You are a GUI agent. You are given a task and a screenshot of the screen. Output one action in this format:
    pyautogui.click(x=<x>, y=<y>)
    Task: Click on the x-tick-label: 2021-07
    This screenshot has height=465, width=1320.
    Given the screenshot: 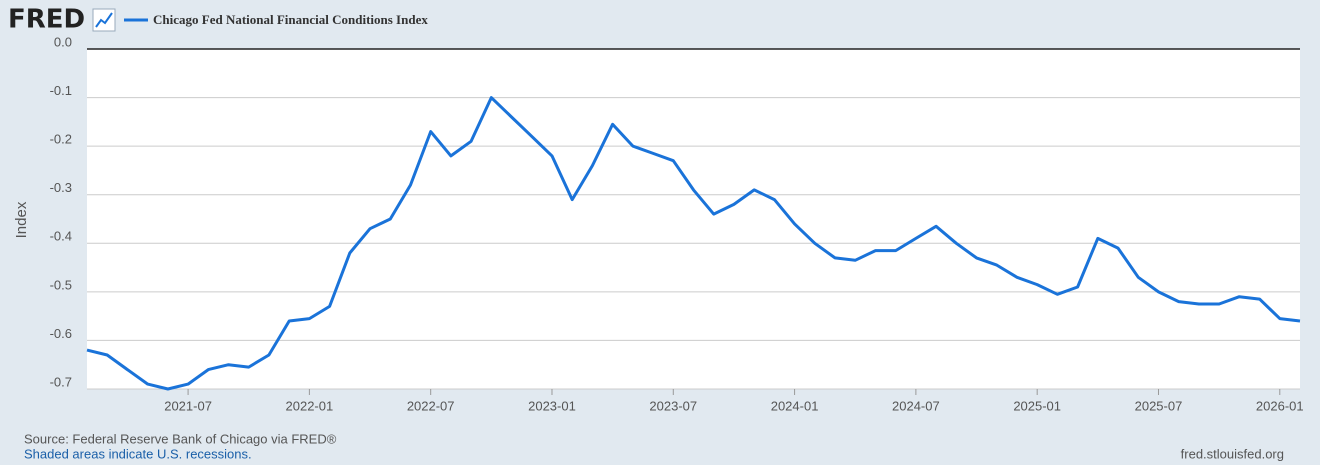 What is the action you would take?
    pyautogui.click(x=188, y=405)
    